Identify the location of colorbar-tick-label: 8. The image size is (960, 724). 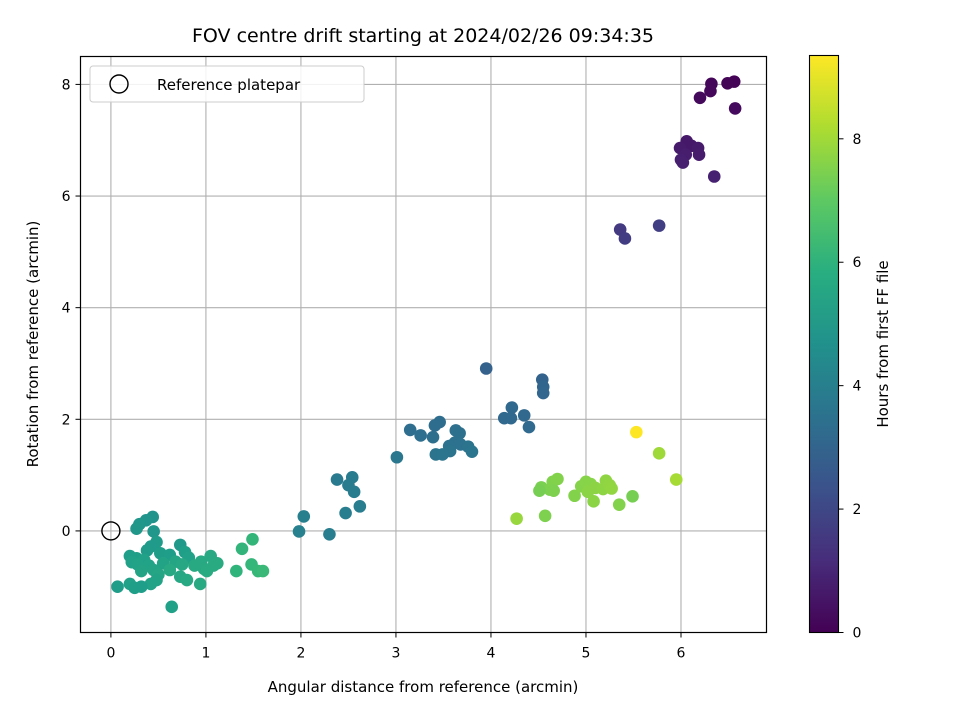
(857, 140).